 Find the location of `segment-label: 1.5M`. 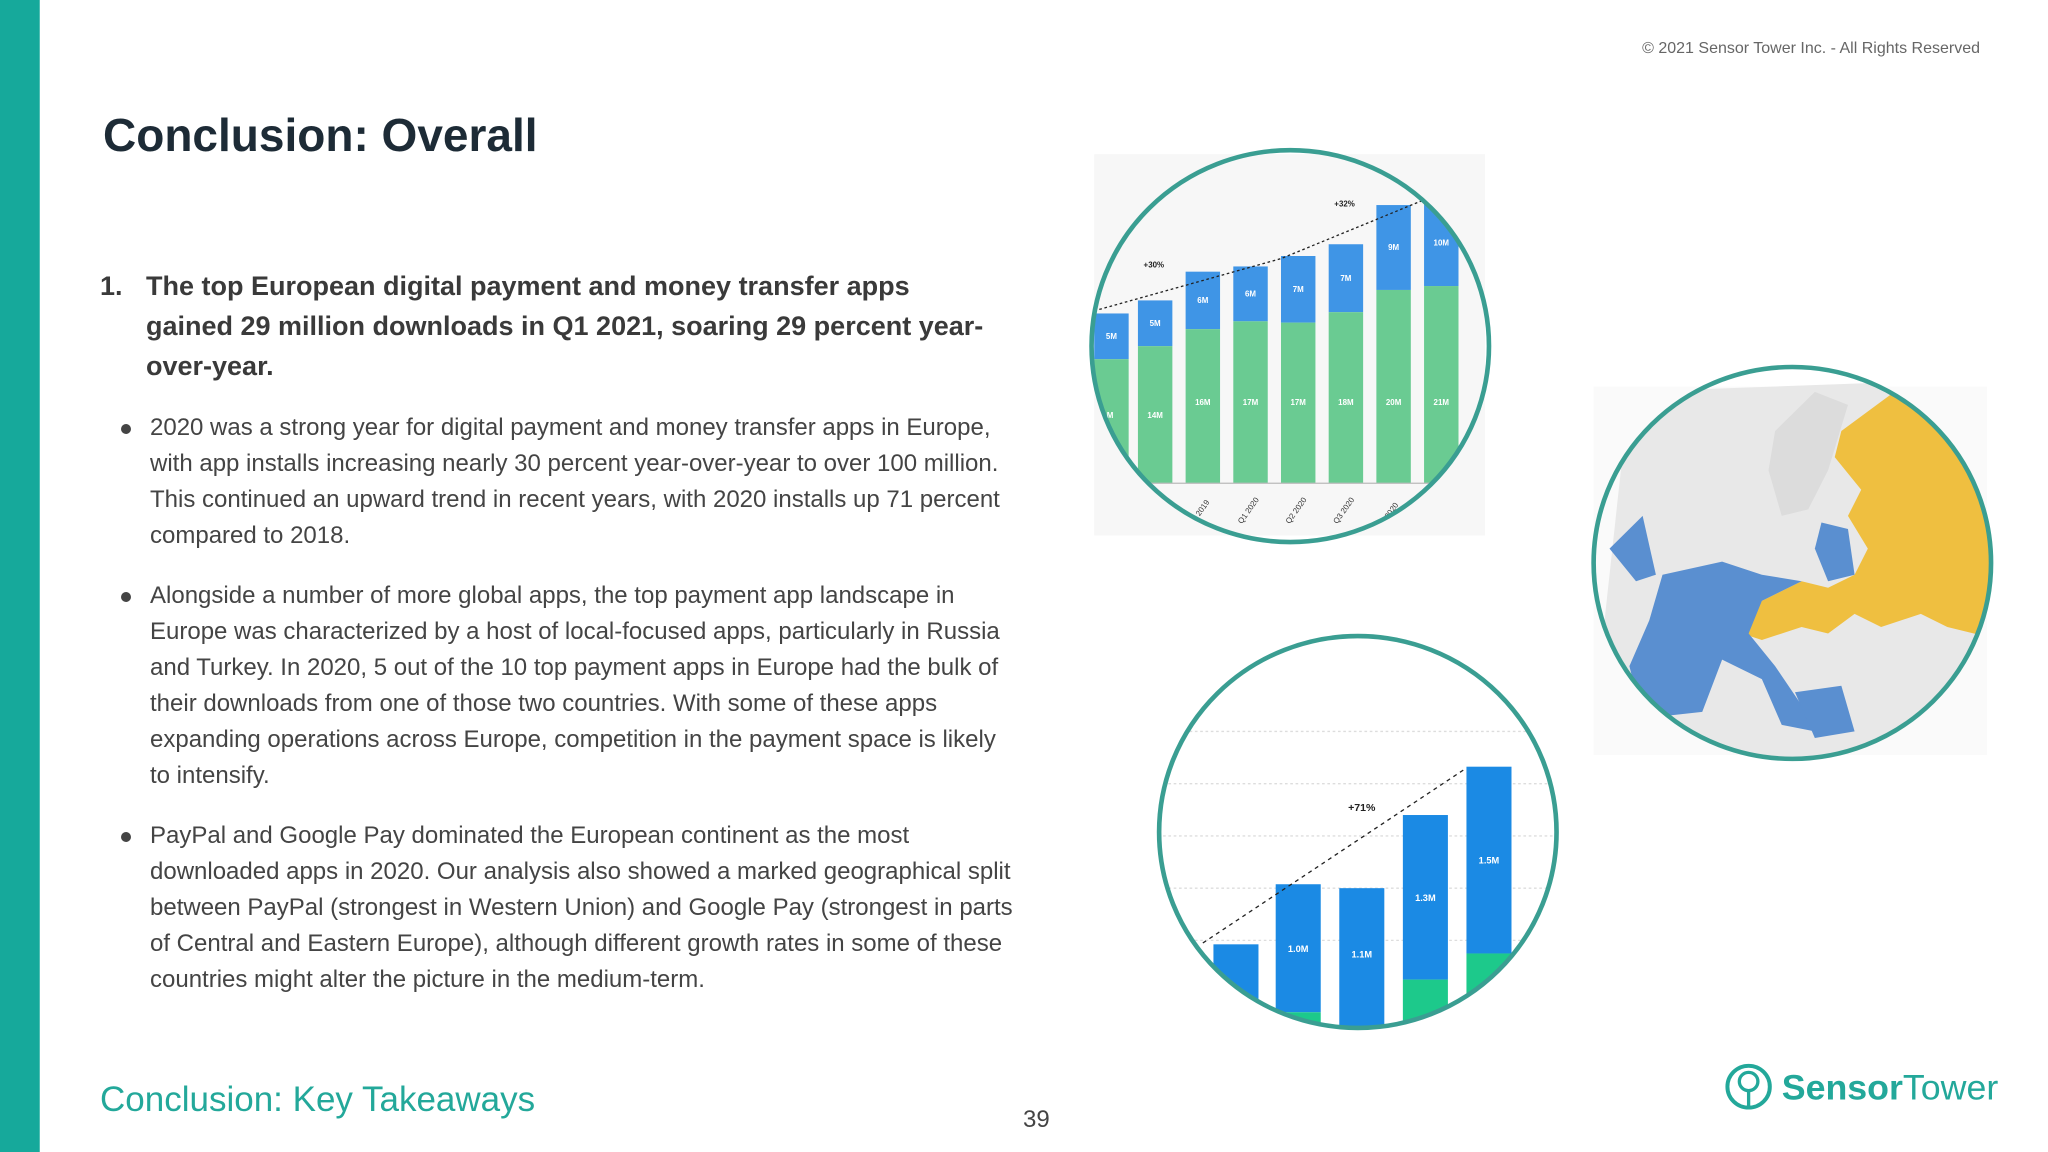

segment-label: 1.5M is located at coordinates (1489, 860).